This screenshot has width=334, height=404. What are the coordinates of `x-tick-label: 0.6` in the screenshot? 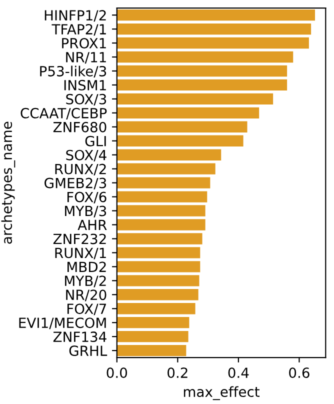 It's located at (299, 373).